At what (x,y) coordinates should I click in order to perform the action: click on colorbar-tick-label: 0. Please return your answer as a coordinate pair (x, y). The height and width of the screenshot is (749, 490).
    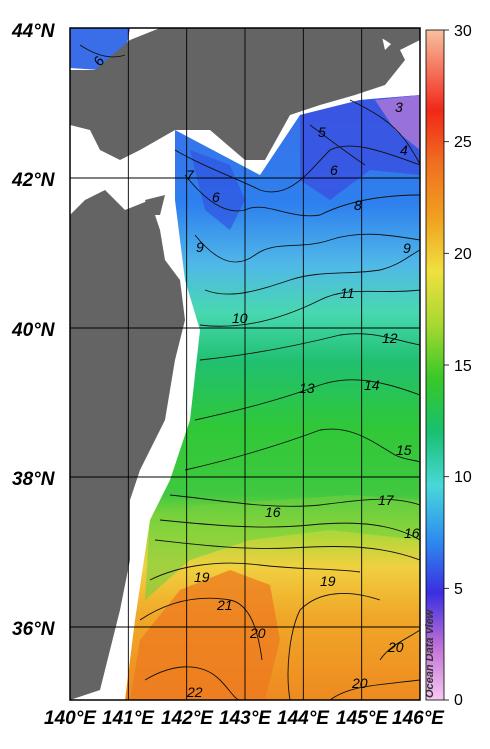
    Looking at the image, I should click on (458, 700).